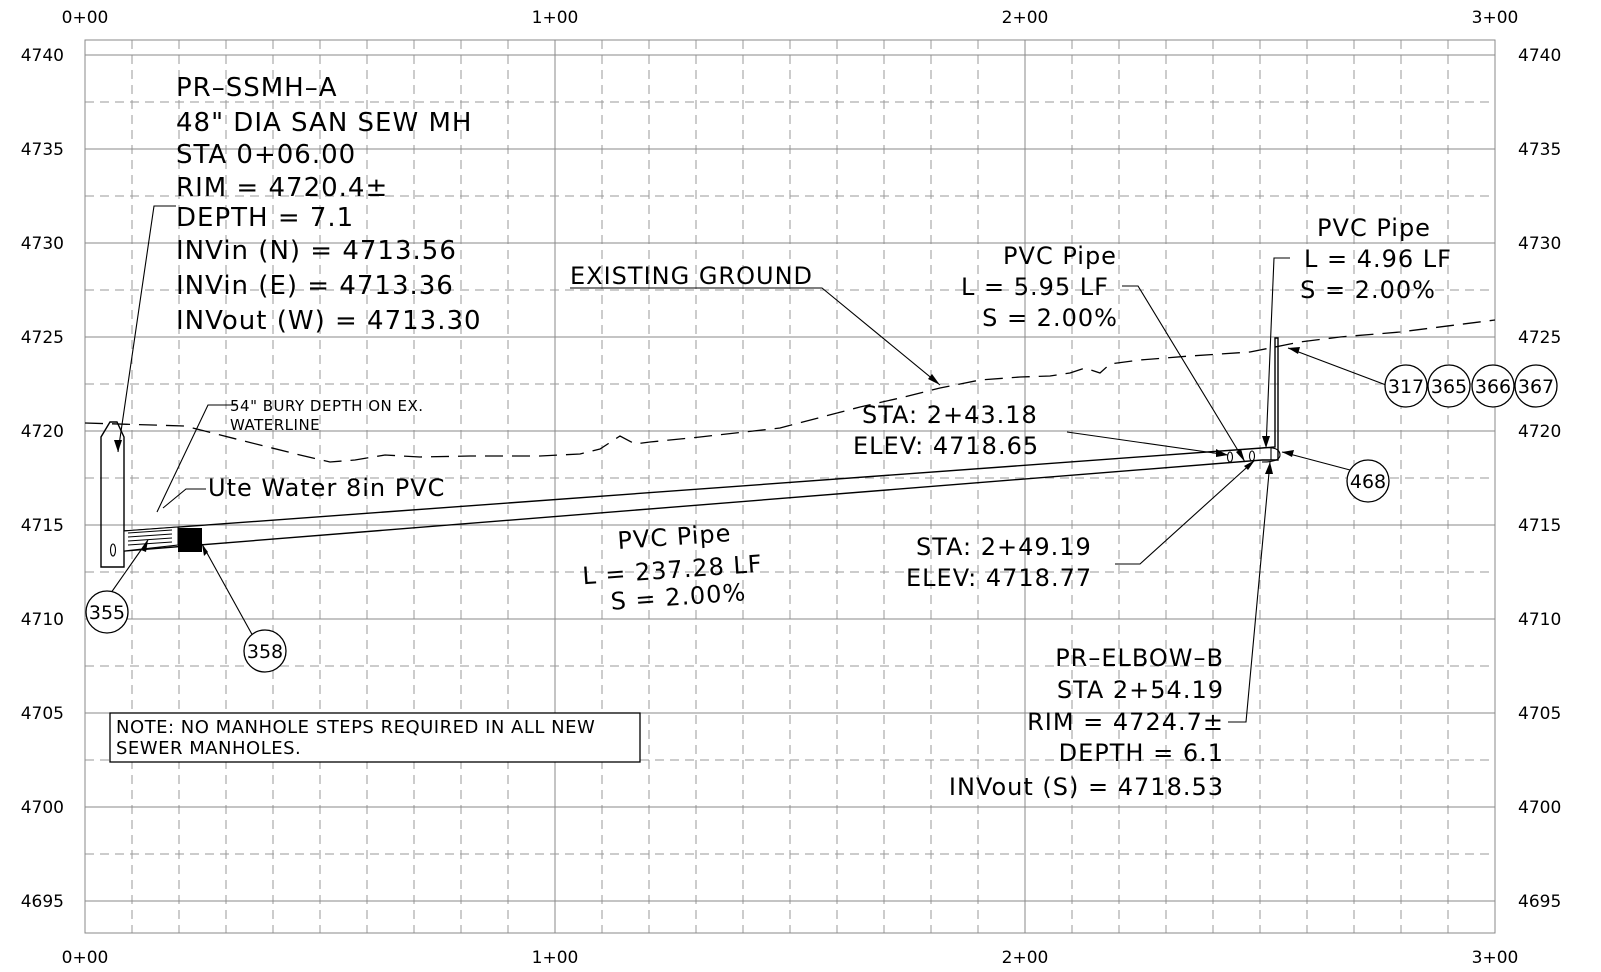 The width and height of the screenshot is (1601, 972). What do you see at coordinates (1035, 287) in the screenshot?
I see `pipe-short-1-line: L = 5.95 LF` at bounding box center [1035, 287].